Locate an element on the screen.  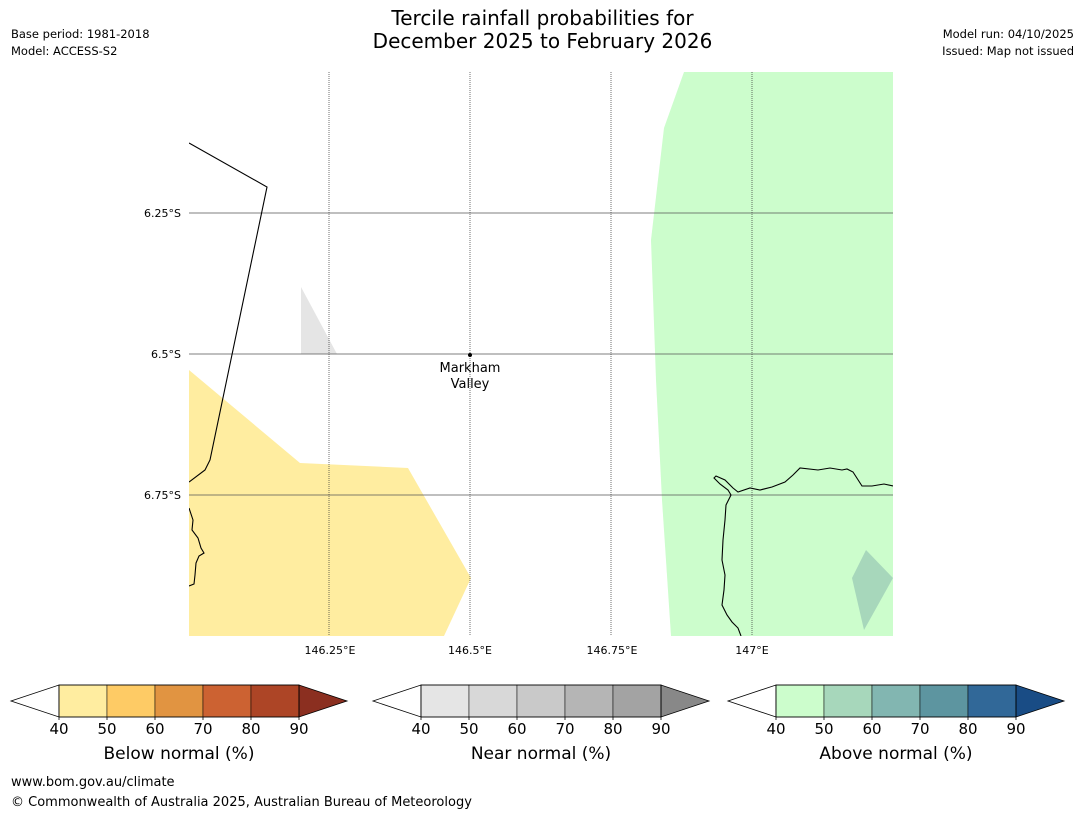
colorbar-above-normal: 40 50 60 70 80 90 is located at coordinates (896, 711).